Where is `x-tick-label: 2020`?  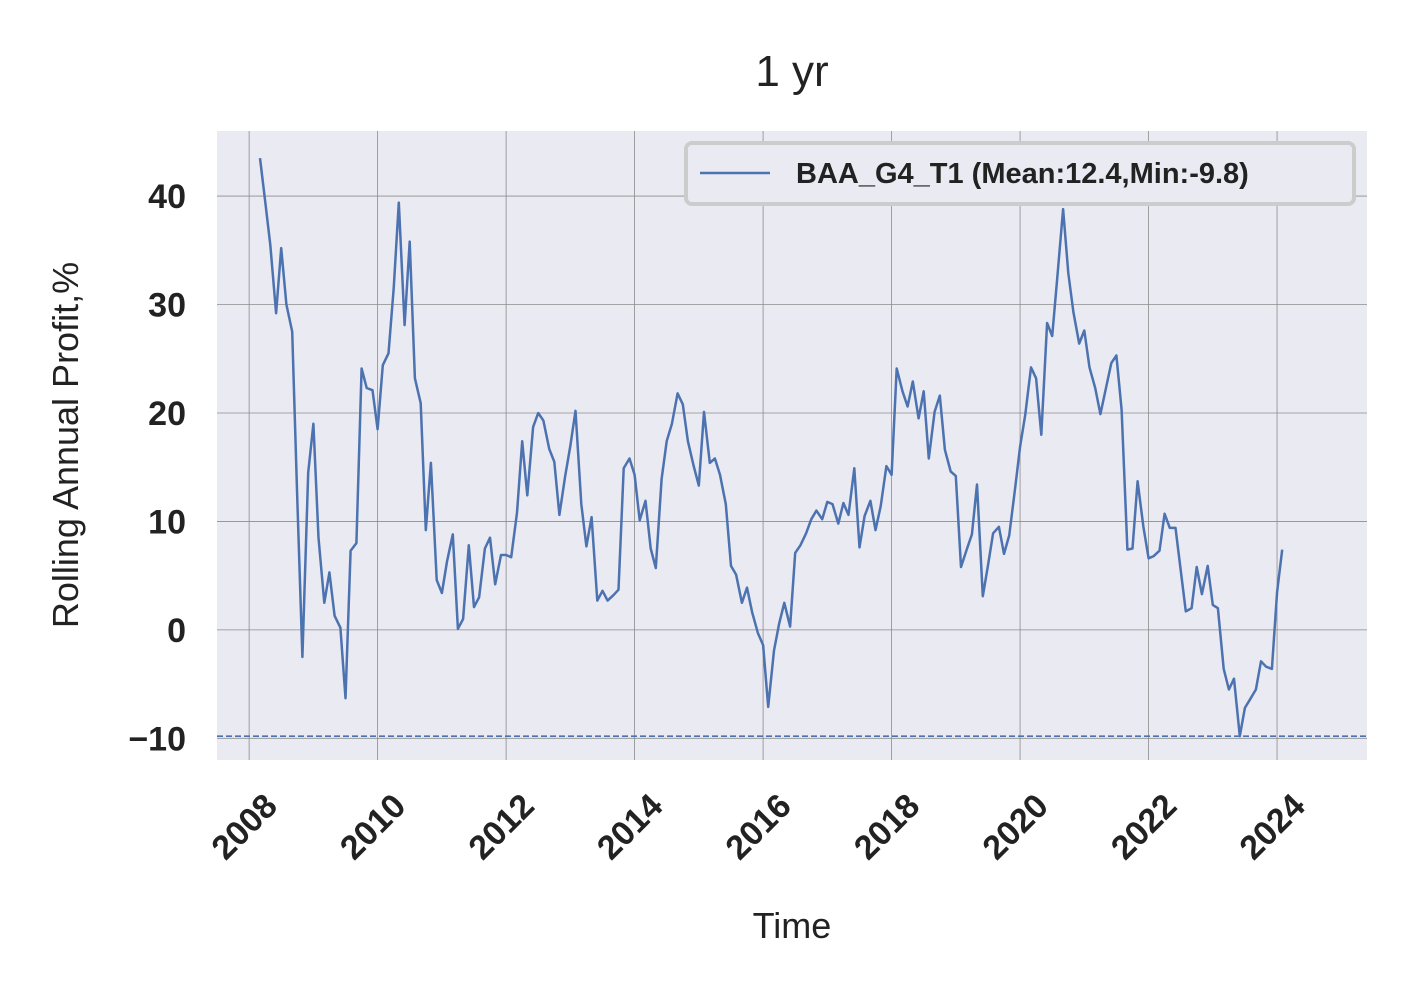
x-tick-label: 2020 is located at coordinates (1015, 827).